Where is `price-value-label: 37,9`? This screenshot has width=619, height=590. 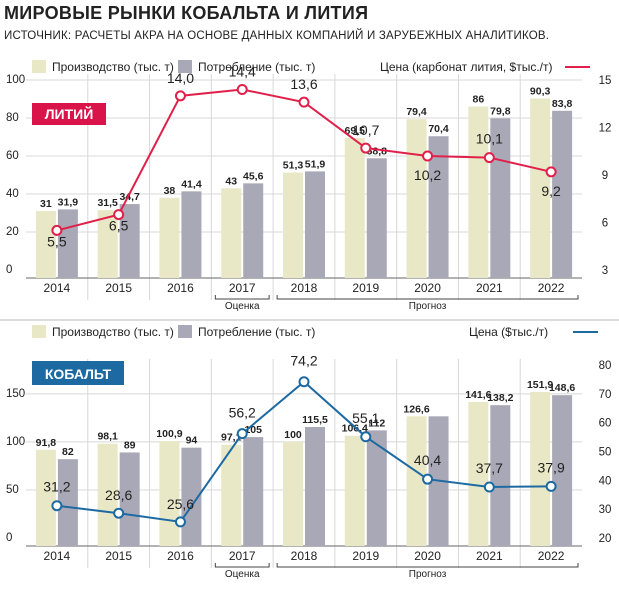 price-value-label: 37,9 is located at coordinates (550, 467).